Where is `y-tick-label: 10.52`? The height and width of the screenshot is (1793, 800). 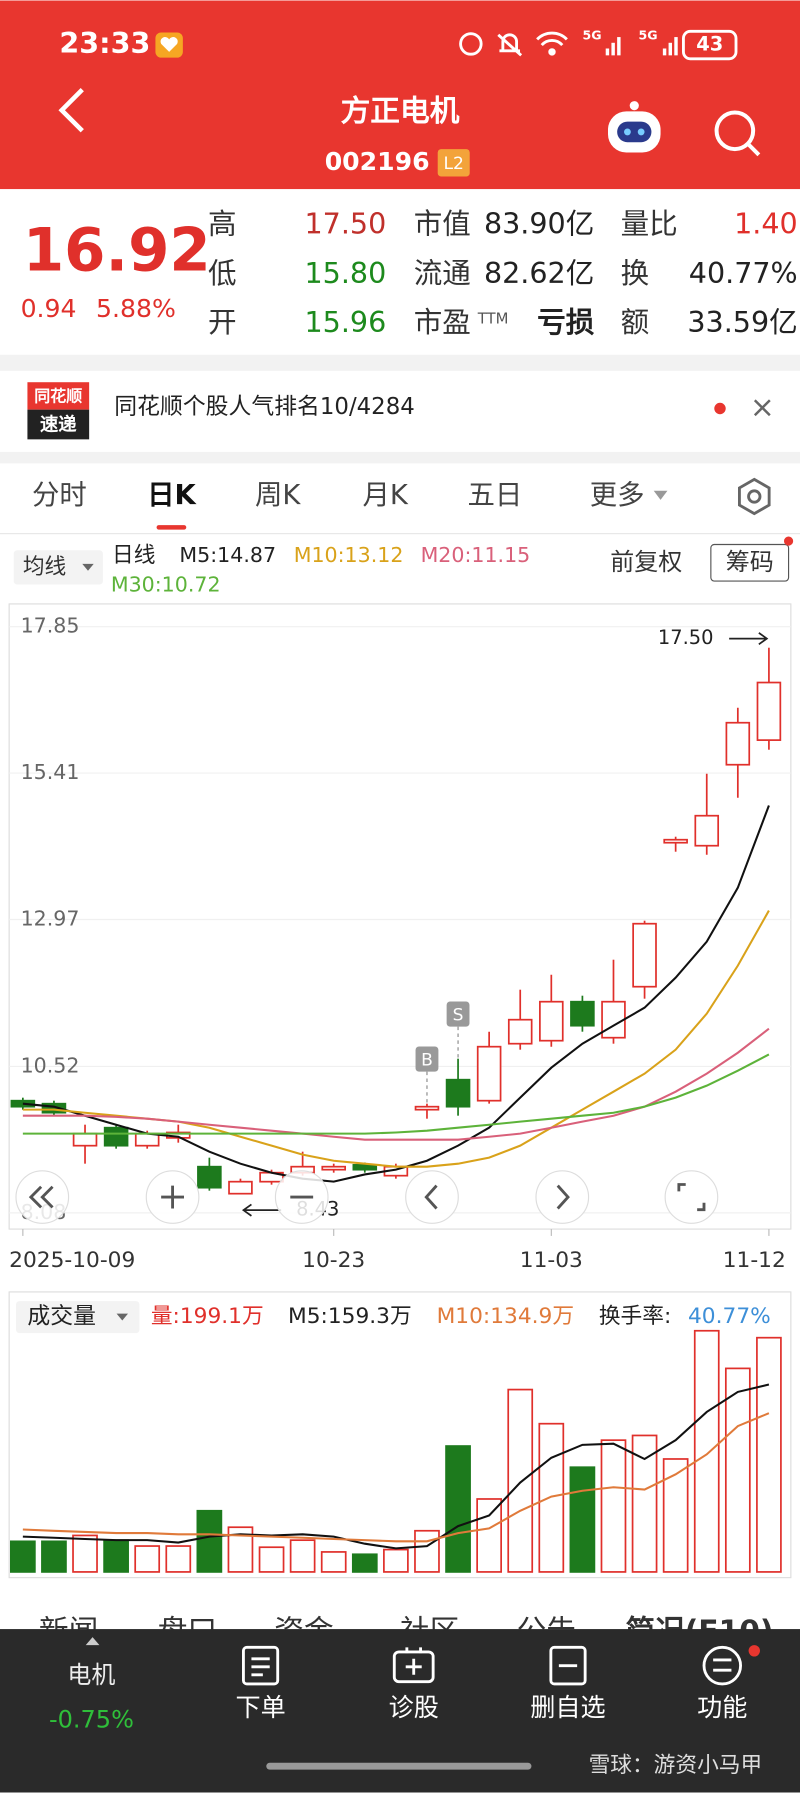
y-tick-label: 10.52 is located at coordinates (50, 1065).